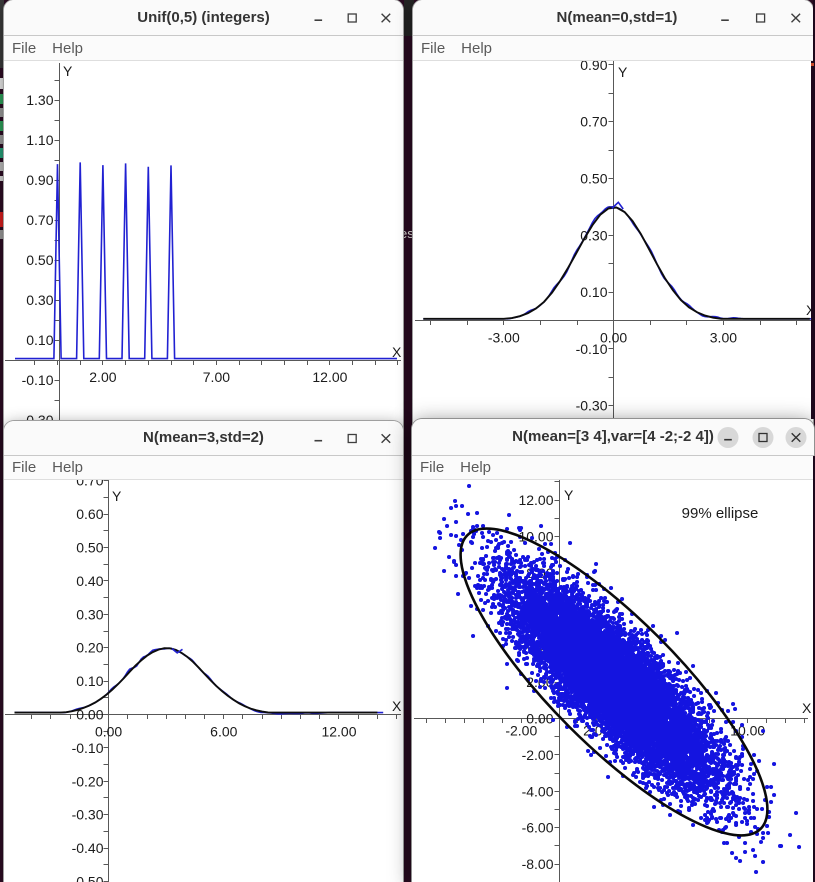 Image resolution: width=815 pixels, height=882 pixels. I want to click on svg-text: -4.00, so click(538, 791).